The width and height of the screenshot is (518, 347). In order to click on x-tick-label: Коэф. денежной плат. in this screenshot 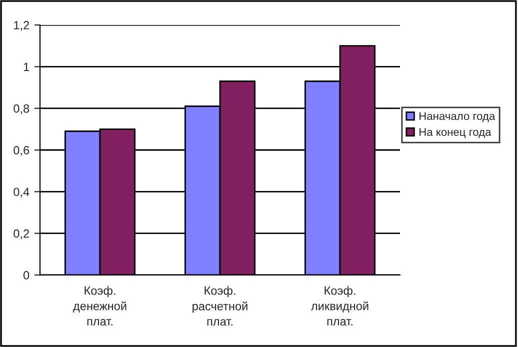, I will do `click(99, 306)`.